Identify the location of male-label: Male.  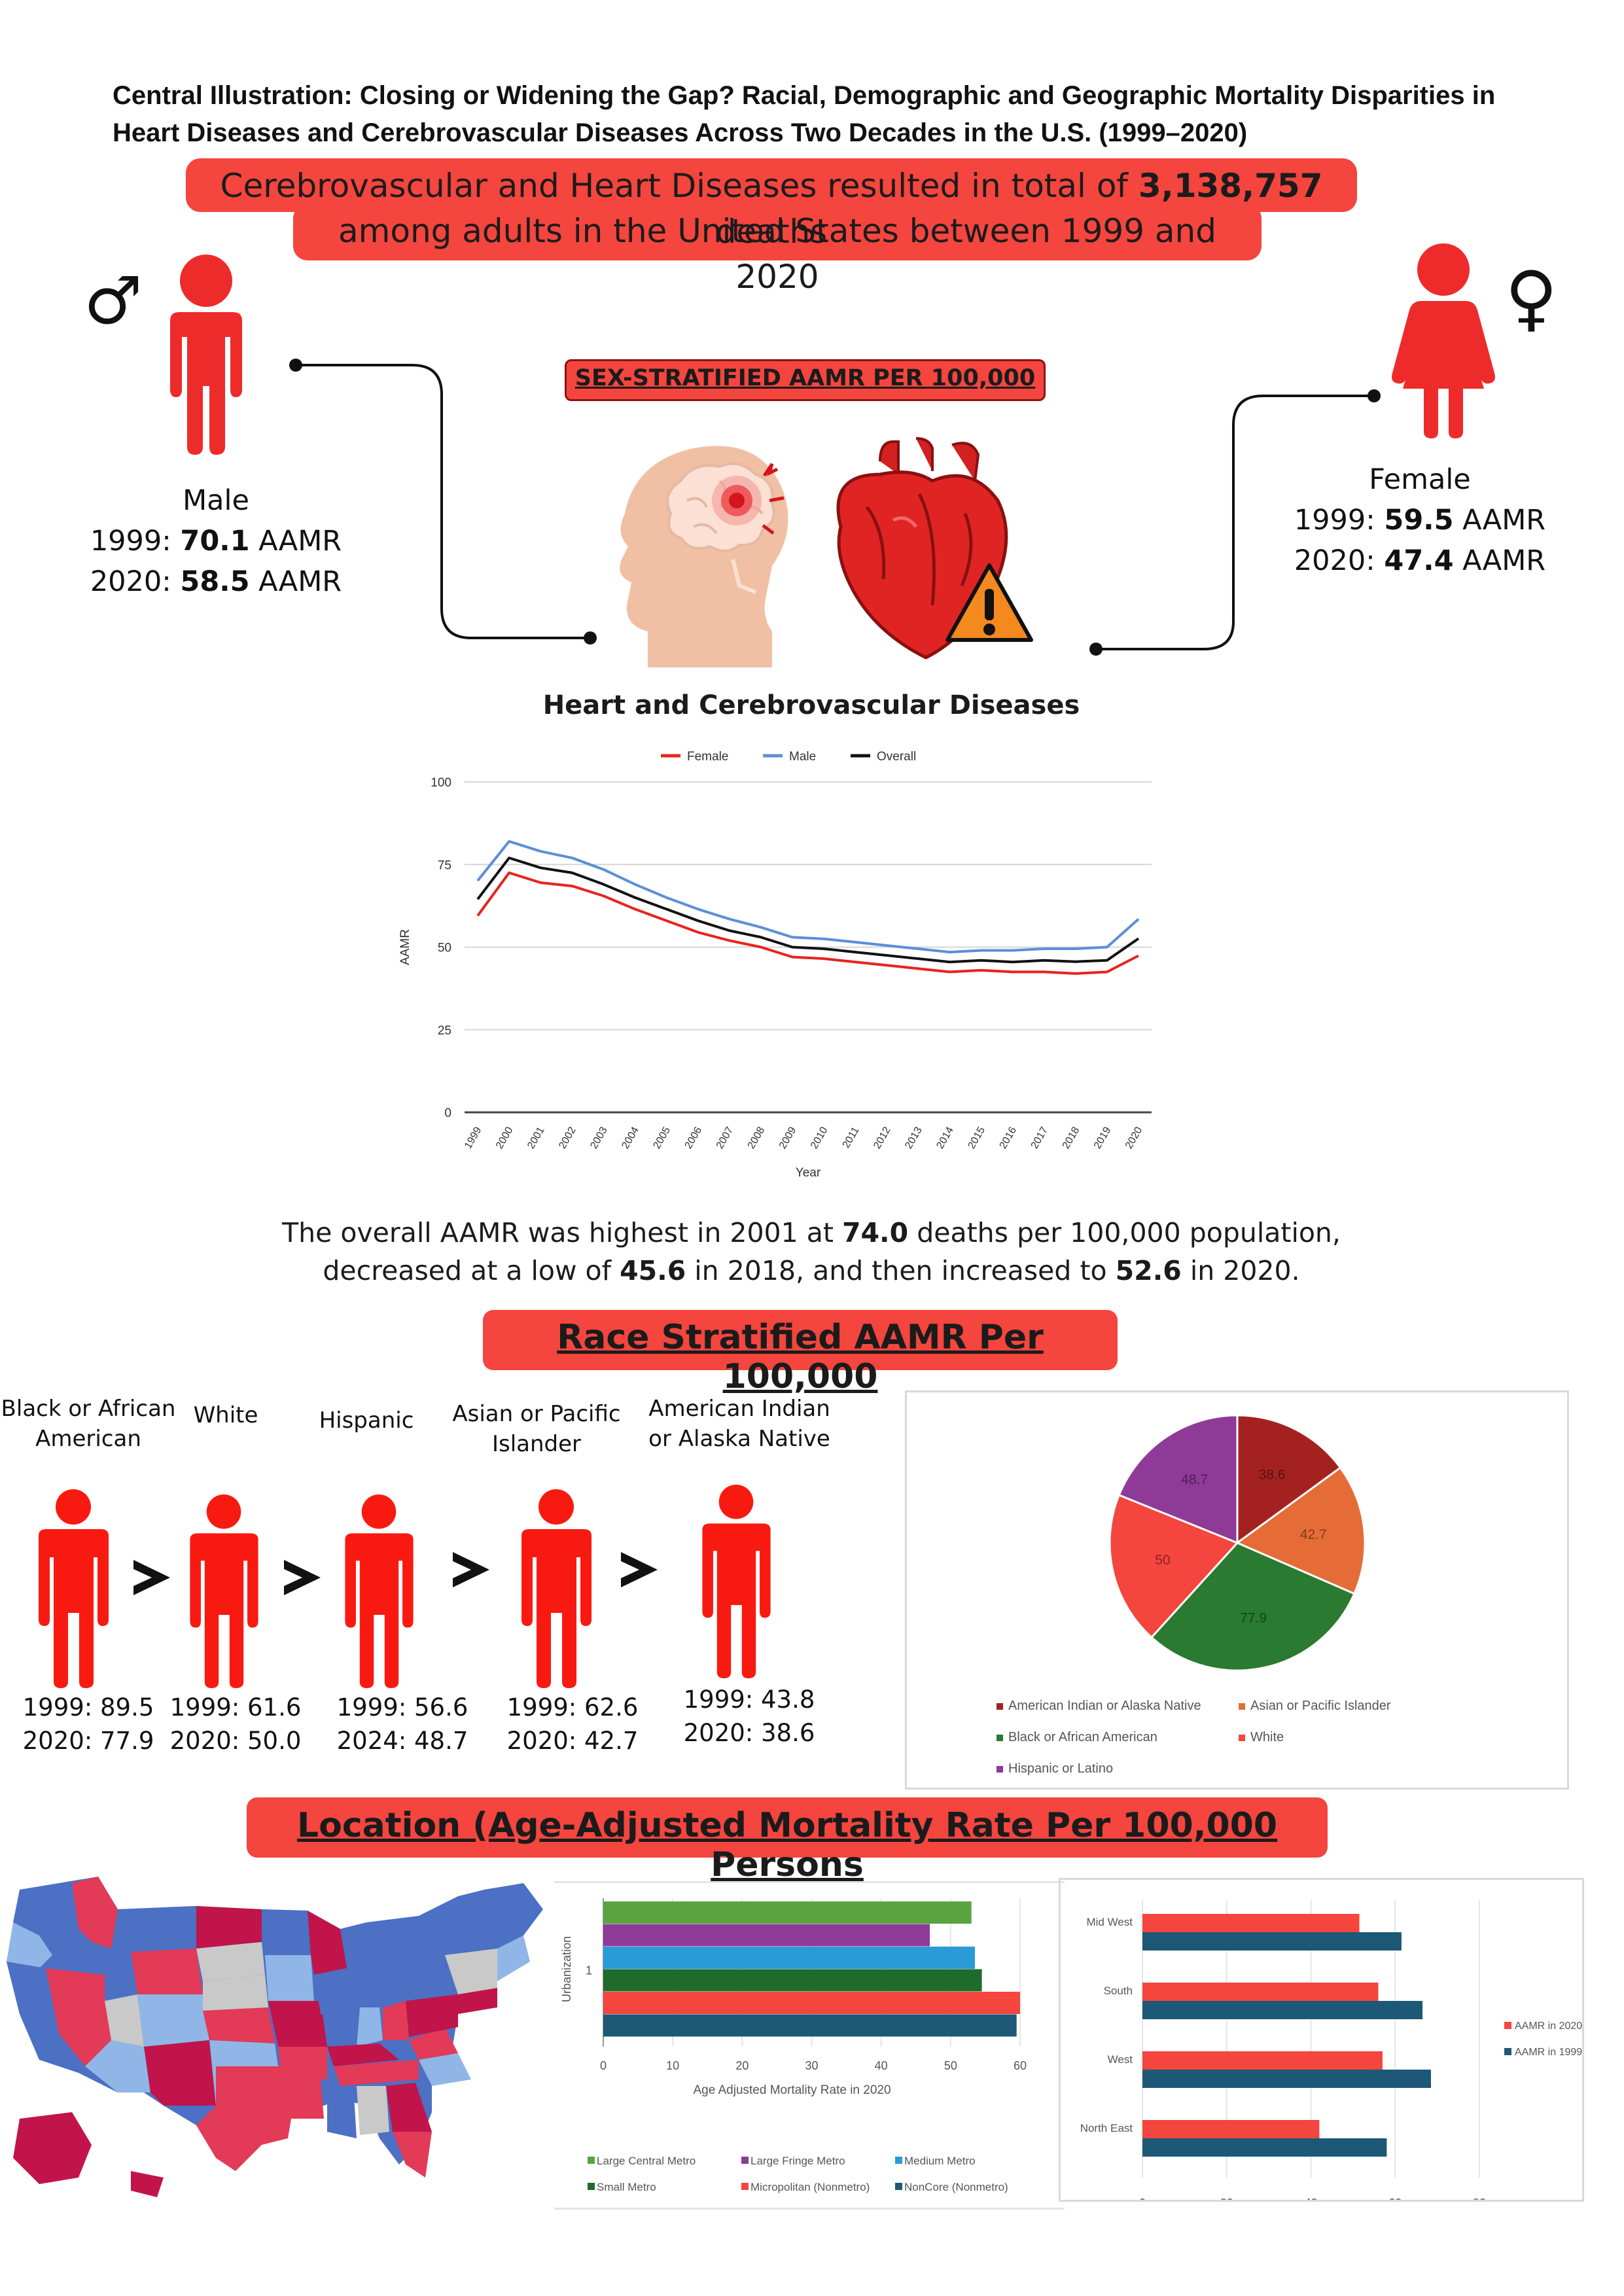
(216, 500).